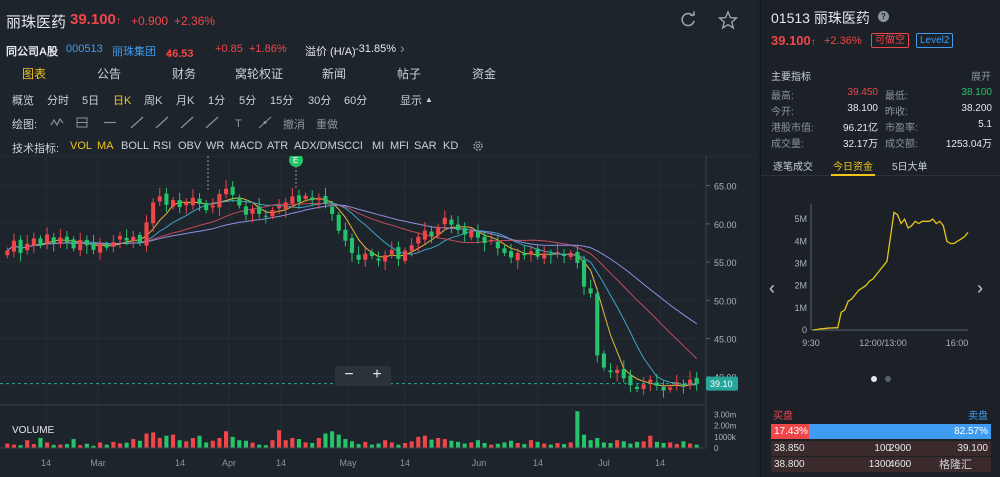 This screenshot has width=1000, height=477. What do you see at coordinates (399, 146) in the screenshot?
I see `indicator-mfi: MFI` at bounding box center [399, 146].